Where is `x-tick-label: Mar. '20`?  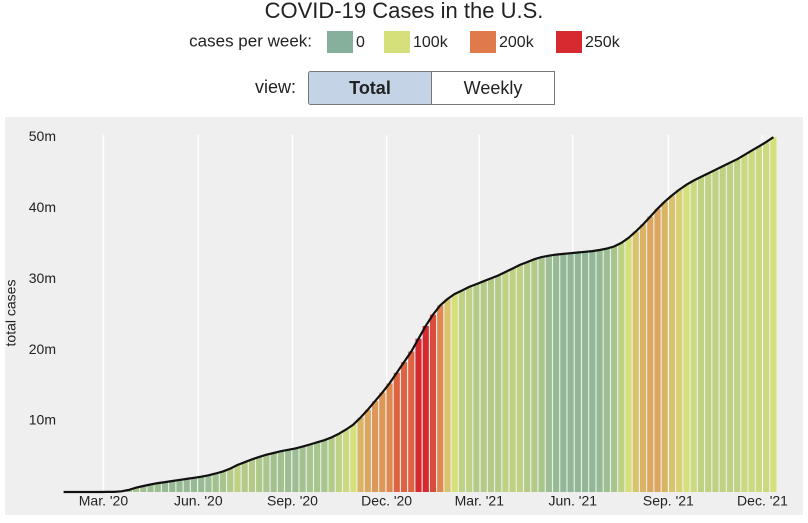
x-tick-label: Mar. '20 is located at coordinates (104, 501).